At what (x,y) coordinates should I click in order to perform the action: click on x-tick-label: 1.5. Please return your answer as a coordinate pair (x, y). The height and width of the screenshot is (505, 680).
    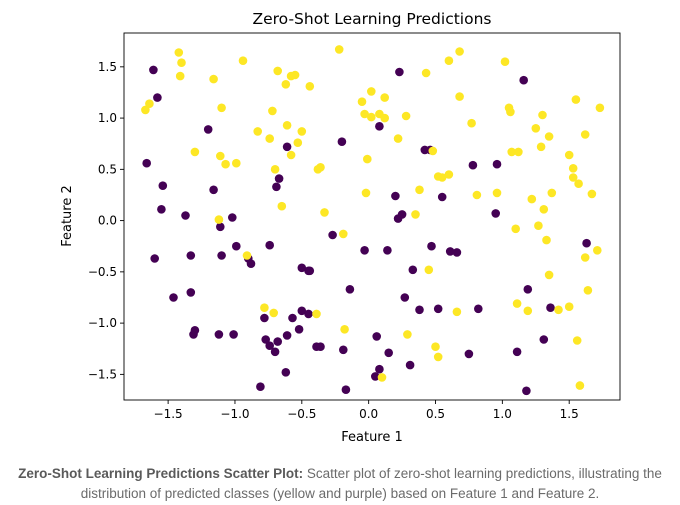
    Looking at the image, I should click on (569, 414).